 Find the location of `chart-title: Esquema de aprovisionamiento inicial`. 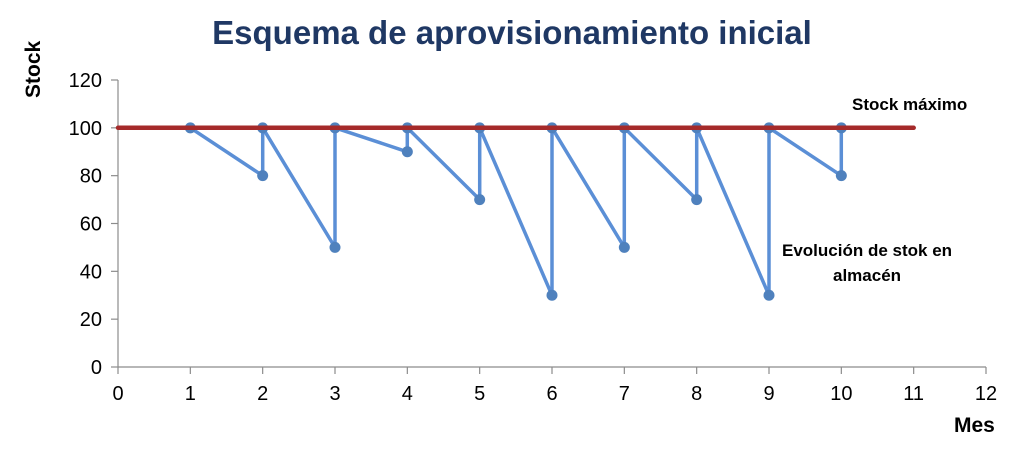

chart-title: Esquema de aprovisionamiento inicial is located at coordinates (512, 32).